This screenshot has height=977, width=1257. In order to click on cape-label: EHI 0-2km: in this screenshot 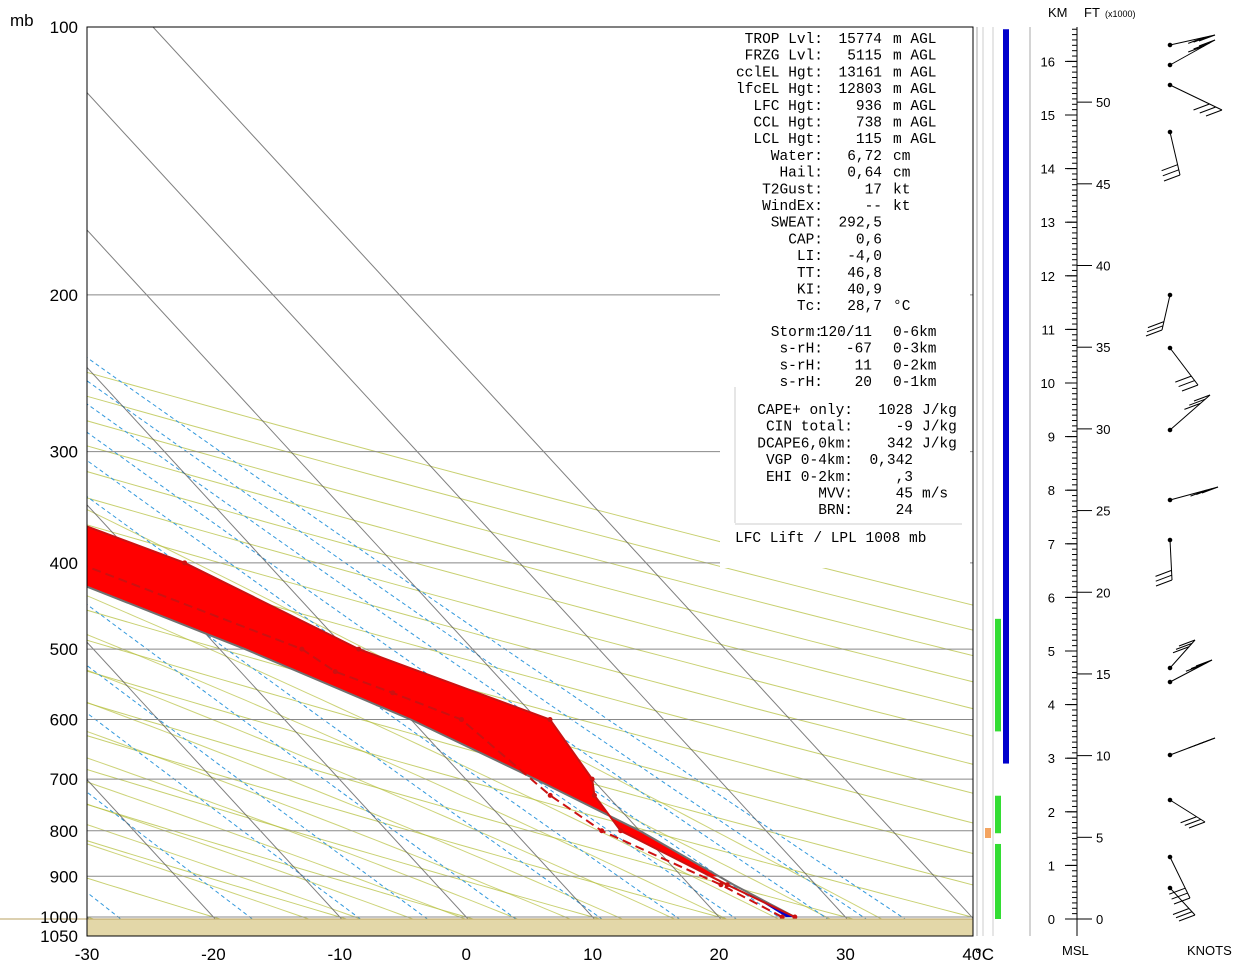, I will do `click(809, 478)`.